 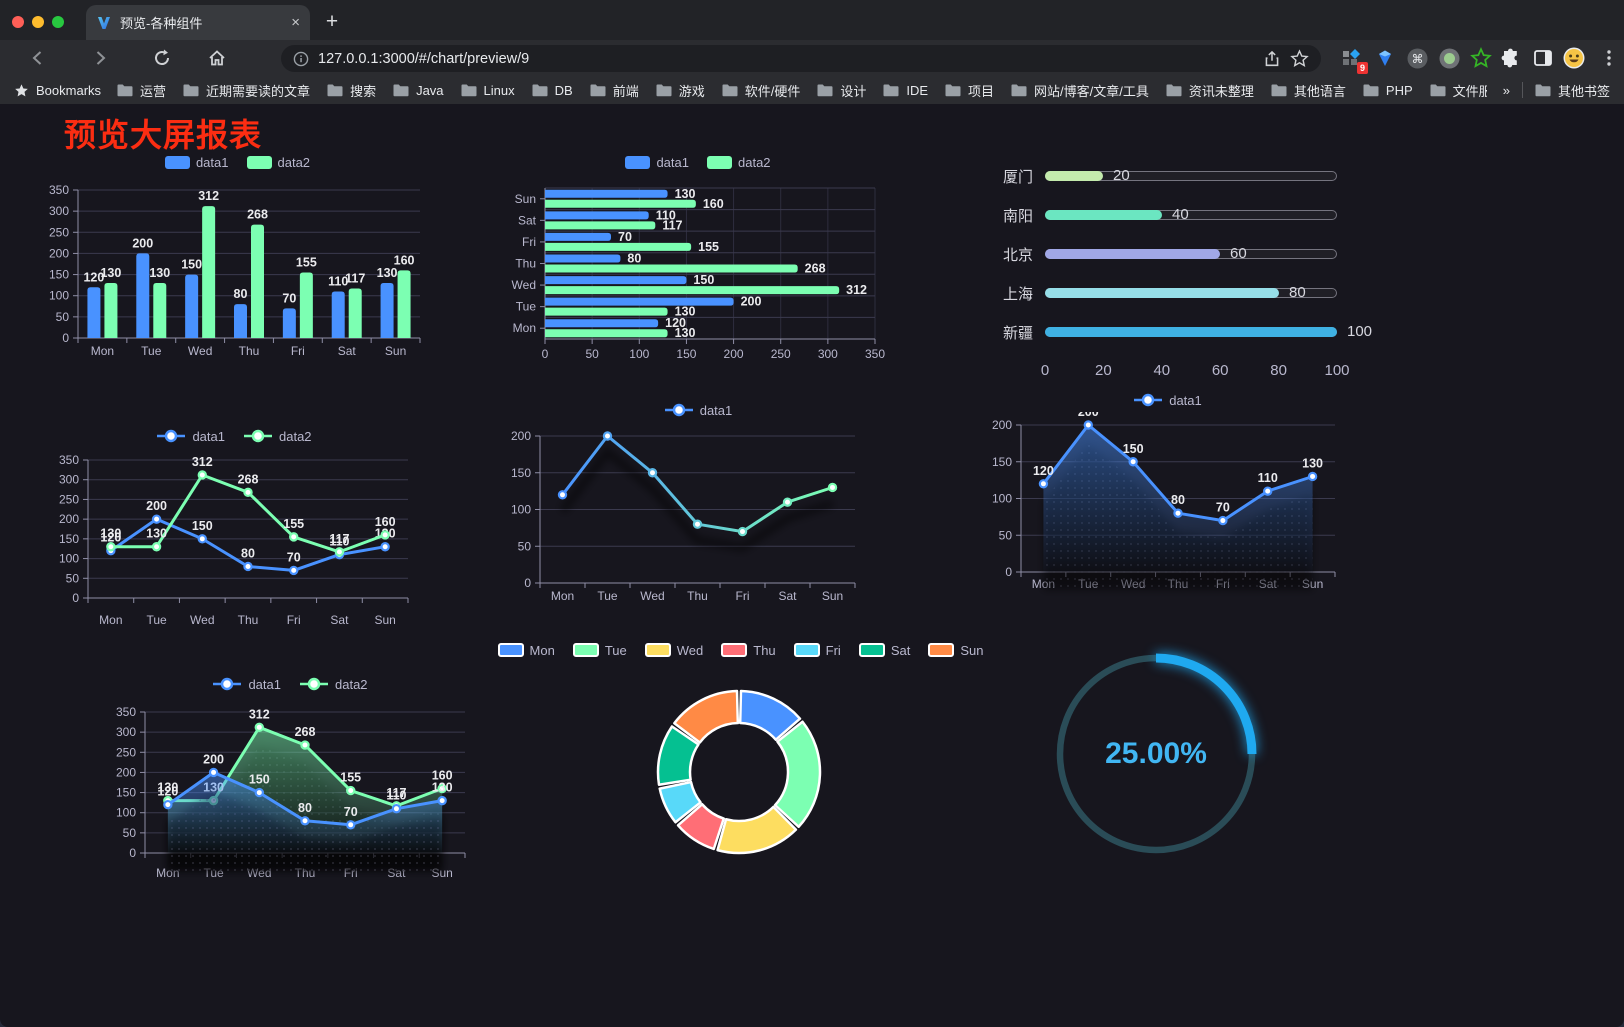 I want to click on minimize-window-button, so click(x=38, y=22).